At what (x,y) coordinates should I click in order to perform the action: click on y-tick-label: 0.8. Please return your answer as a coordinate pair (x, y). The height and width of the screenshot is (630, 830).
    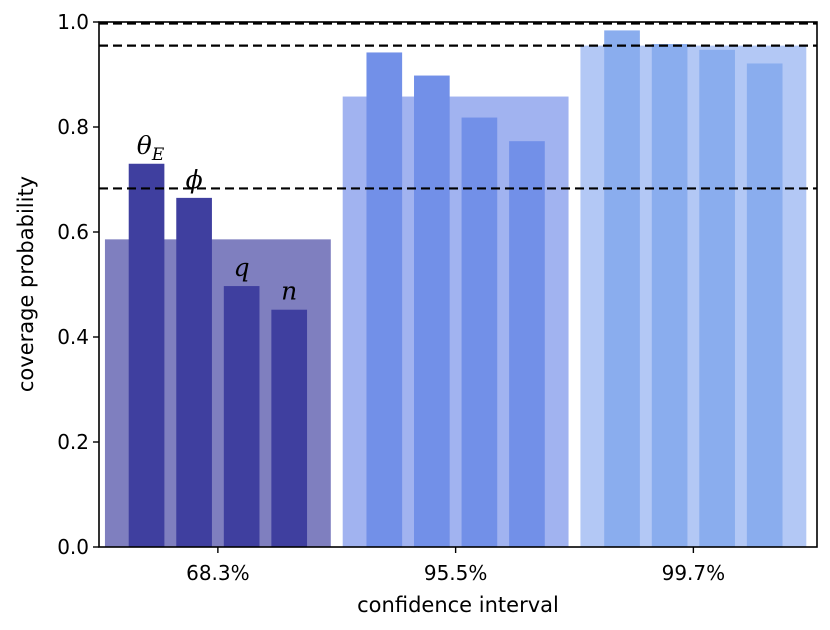
    Looking at the image, I should click on (73, 127).